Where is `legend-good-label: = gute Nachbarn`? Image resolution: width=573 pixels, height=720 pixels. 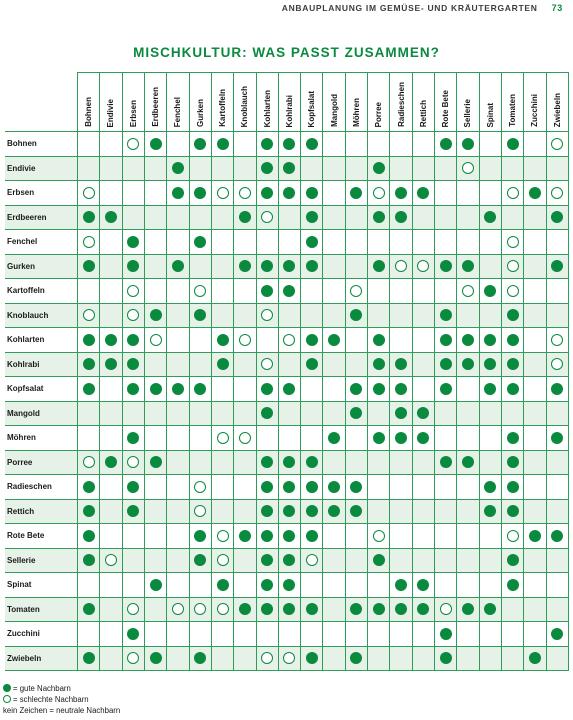 legend-good-label: = gute Nachbarn is located at coordinates (42, 688).